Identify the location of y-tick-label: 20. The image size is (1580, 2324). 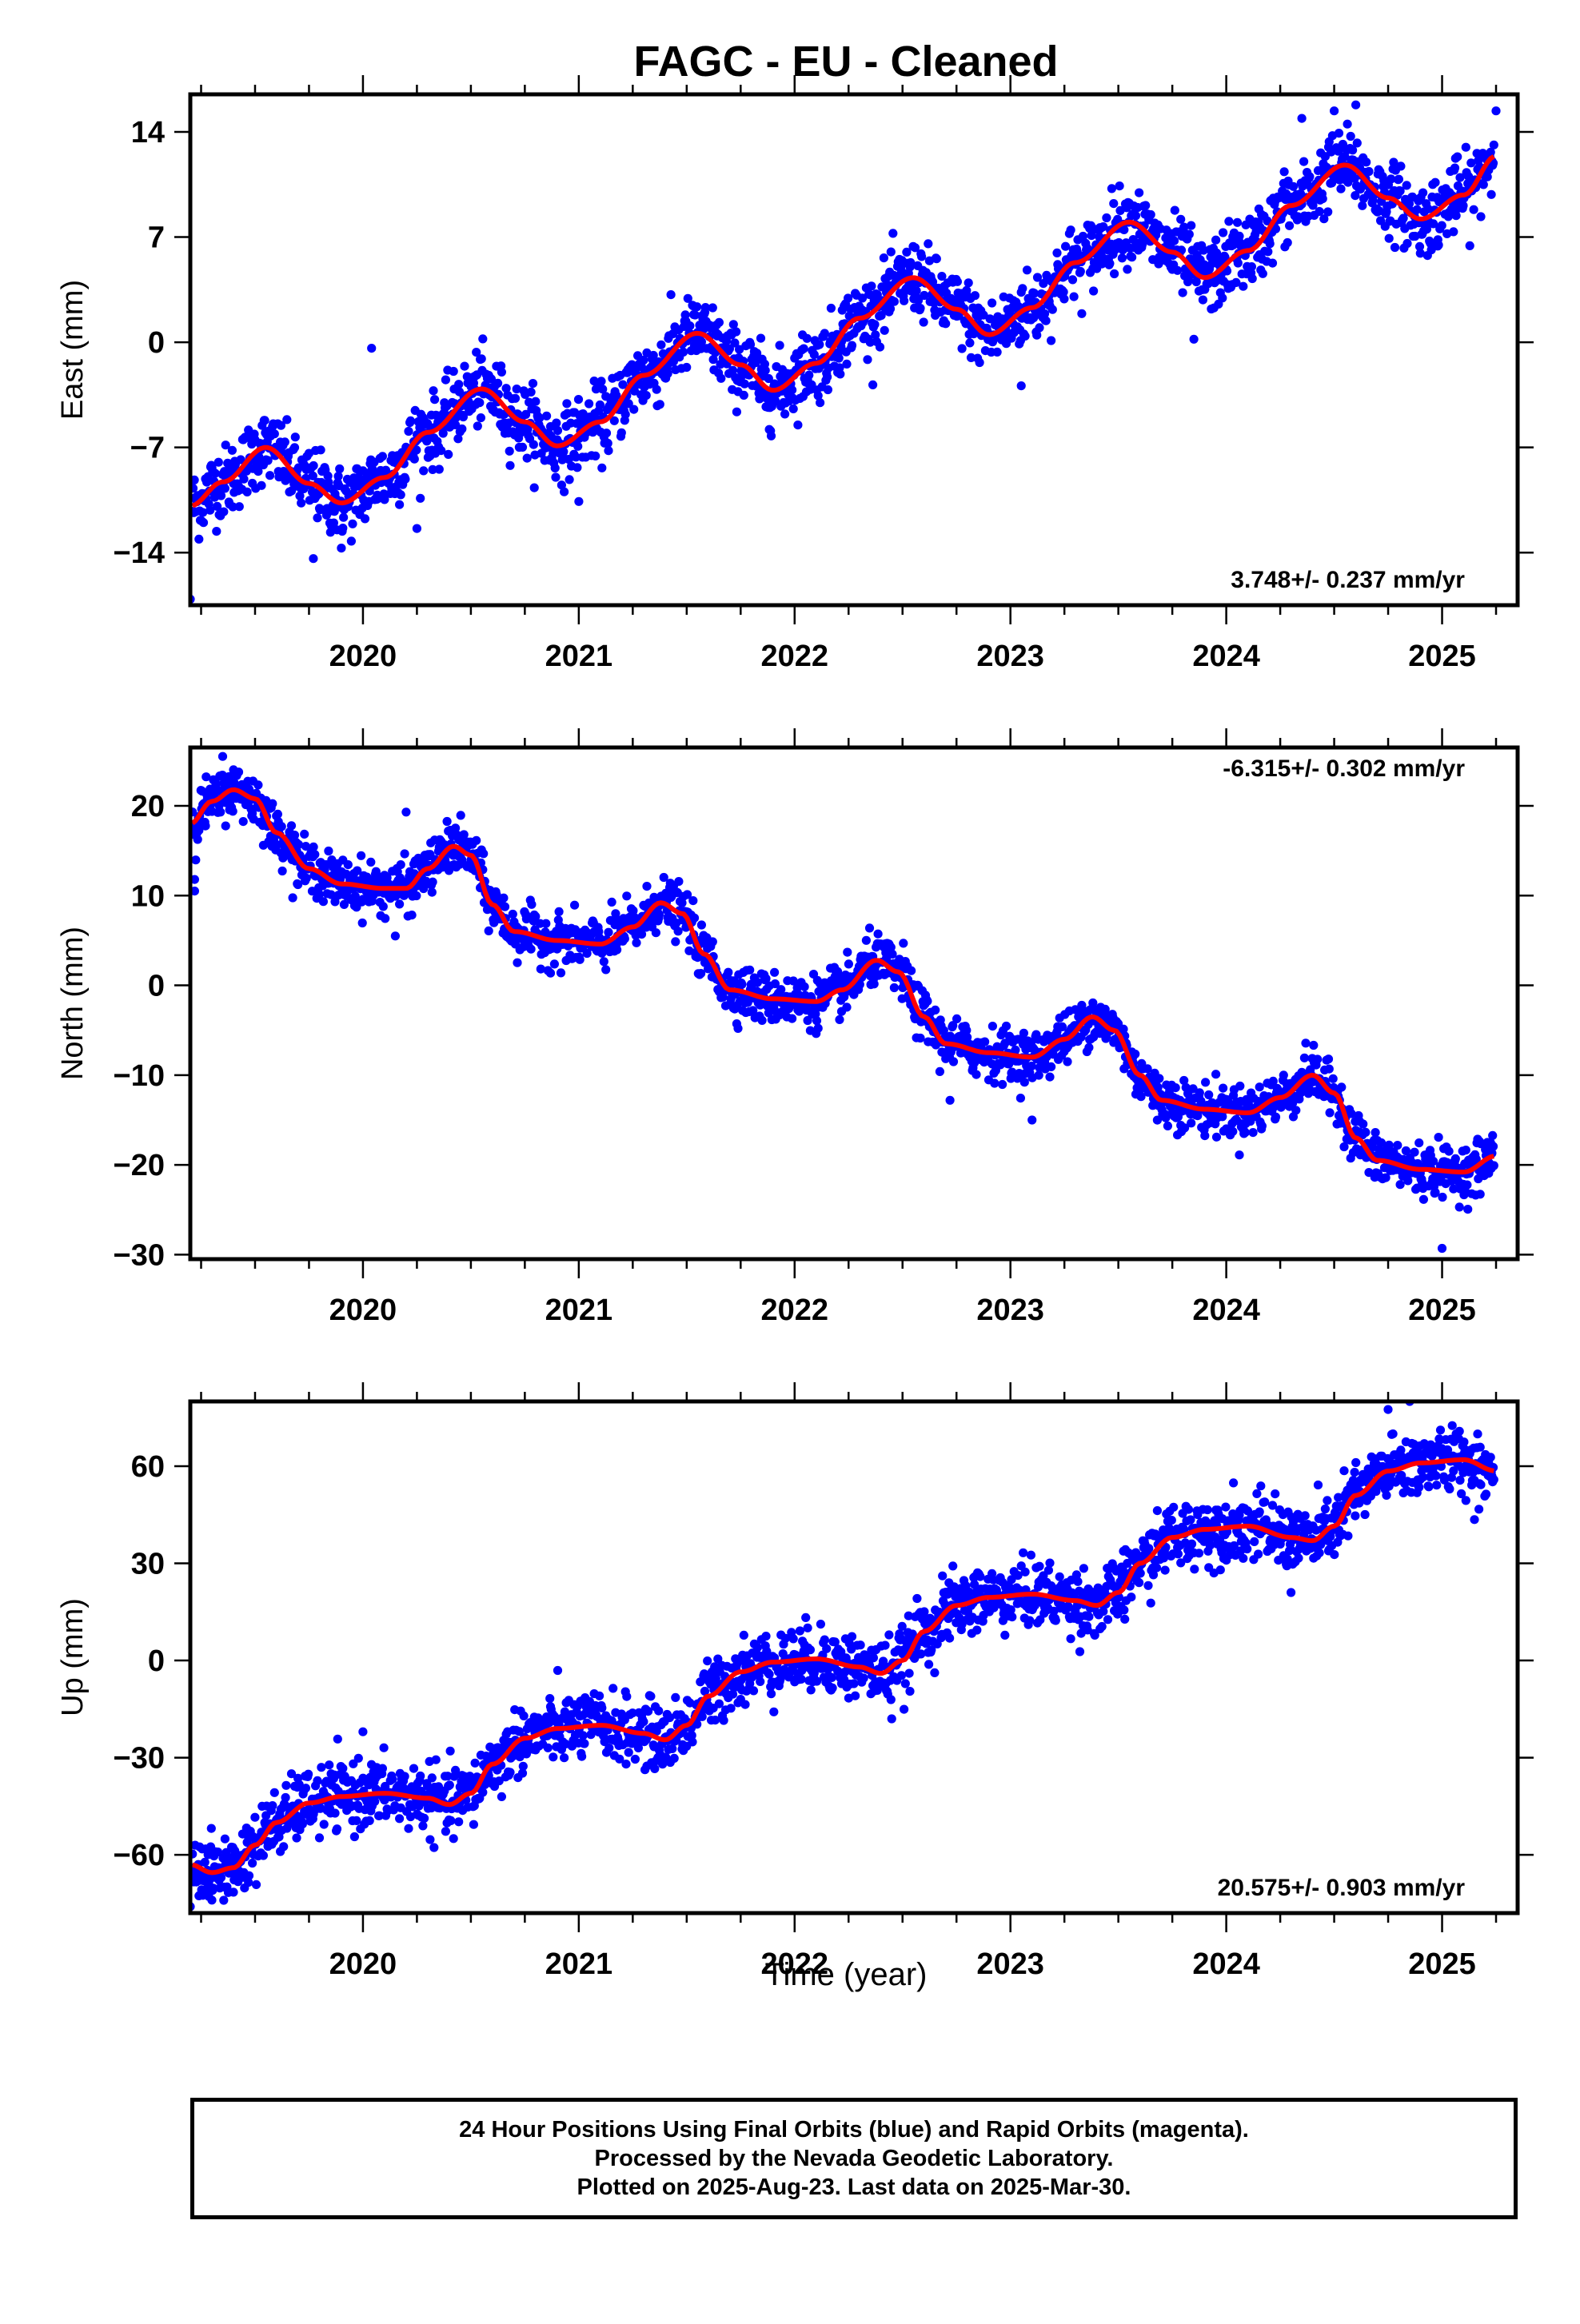
(148, 806).